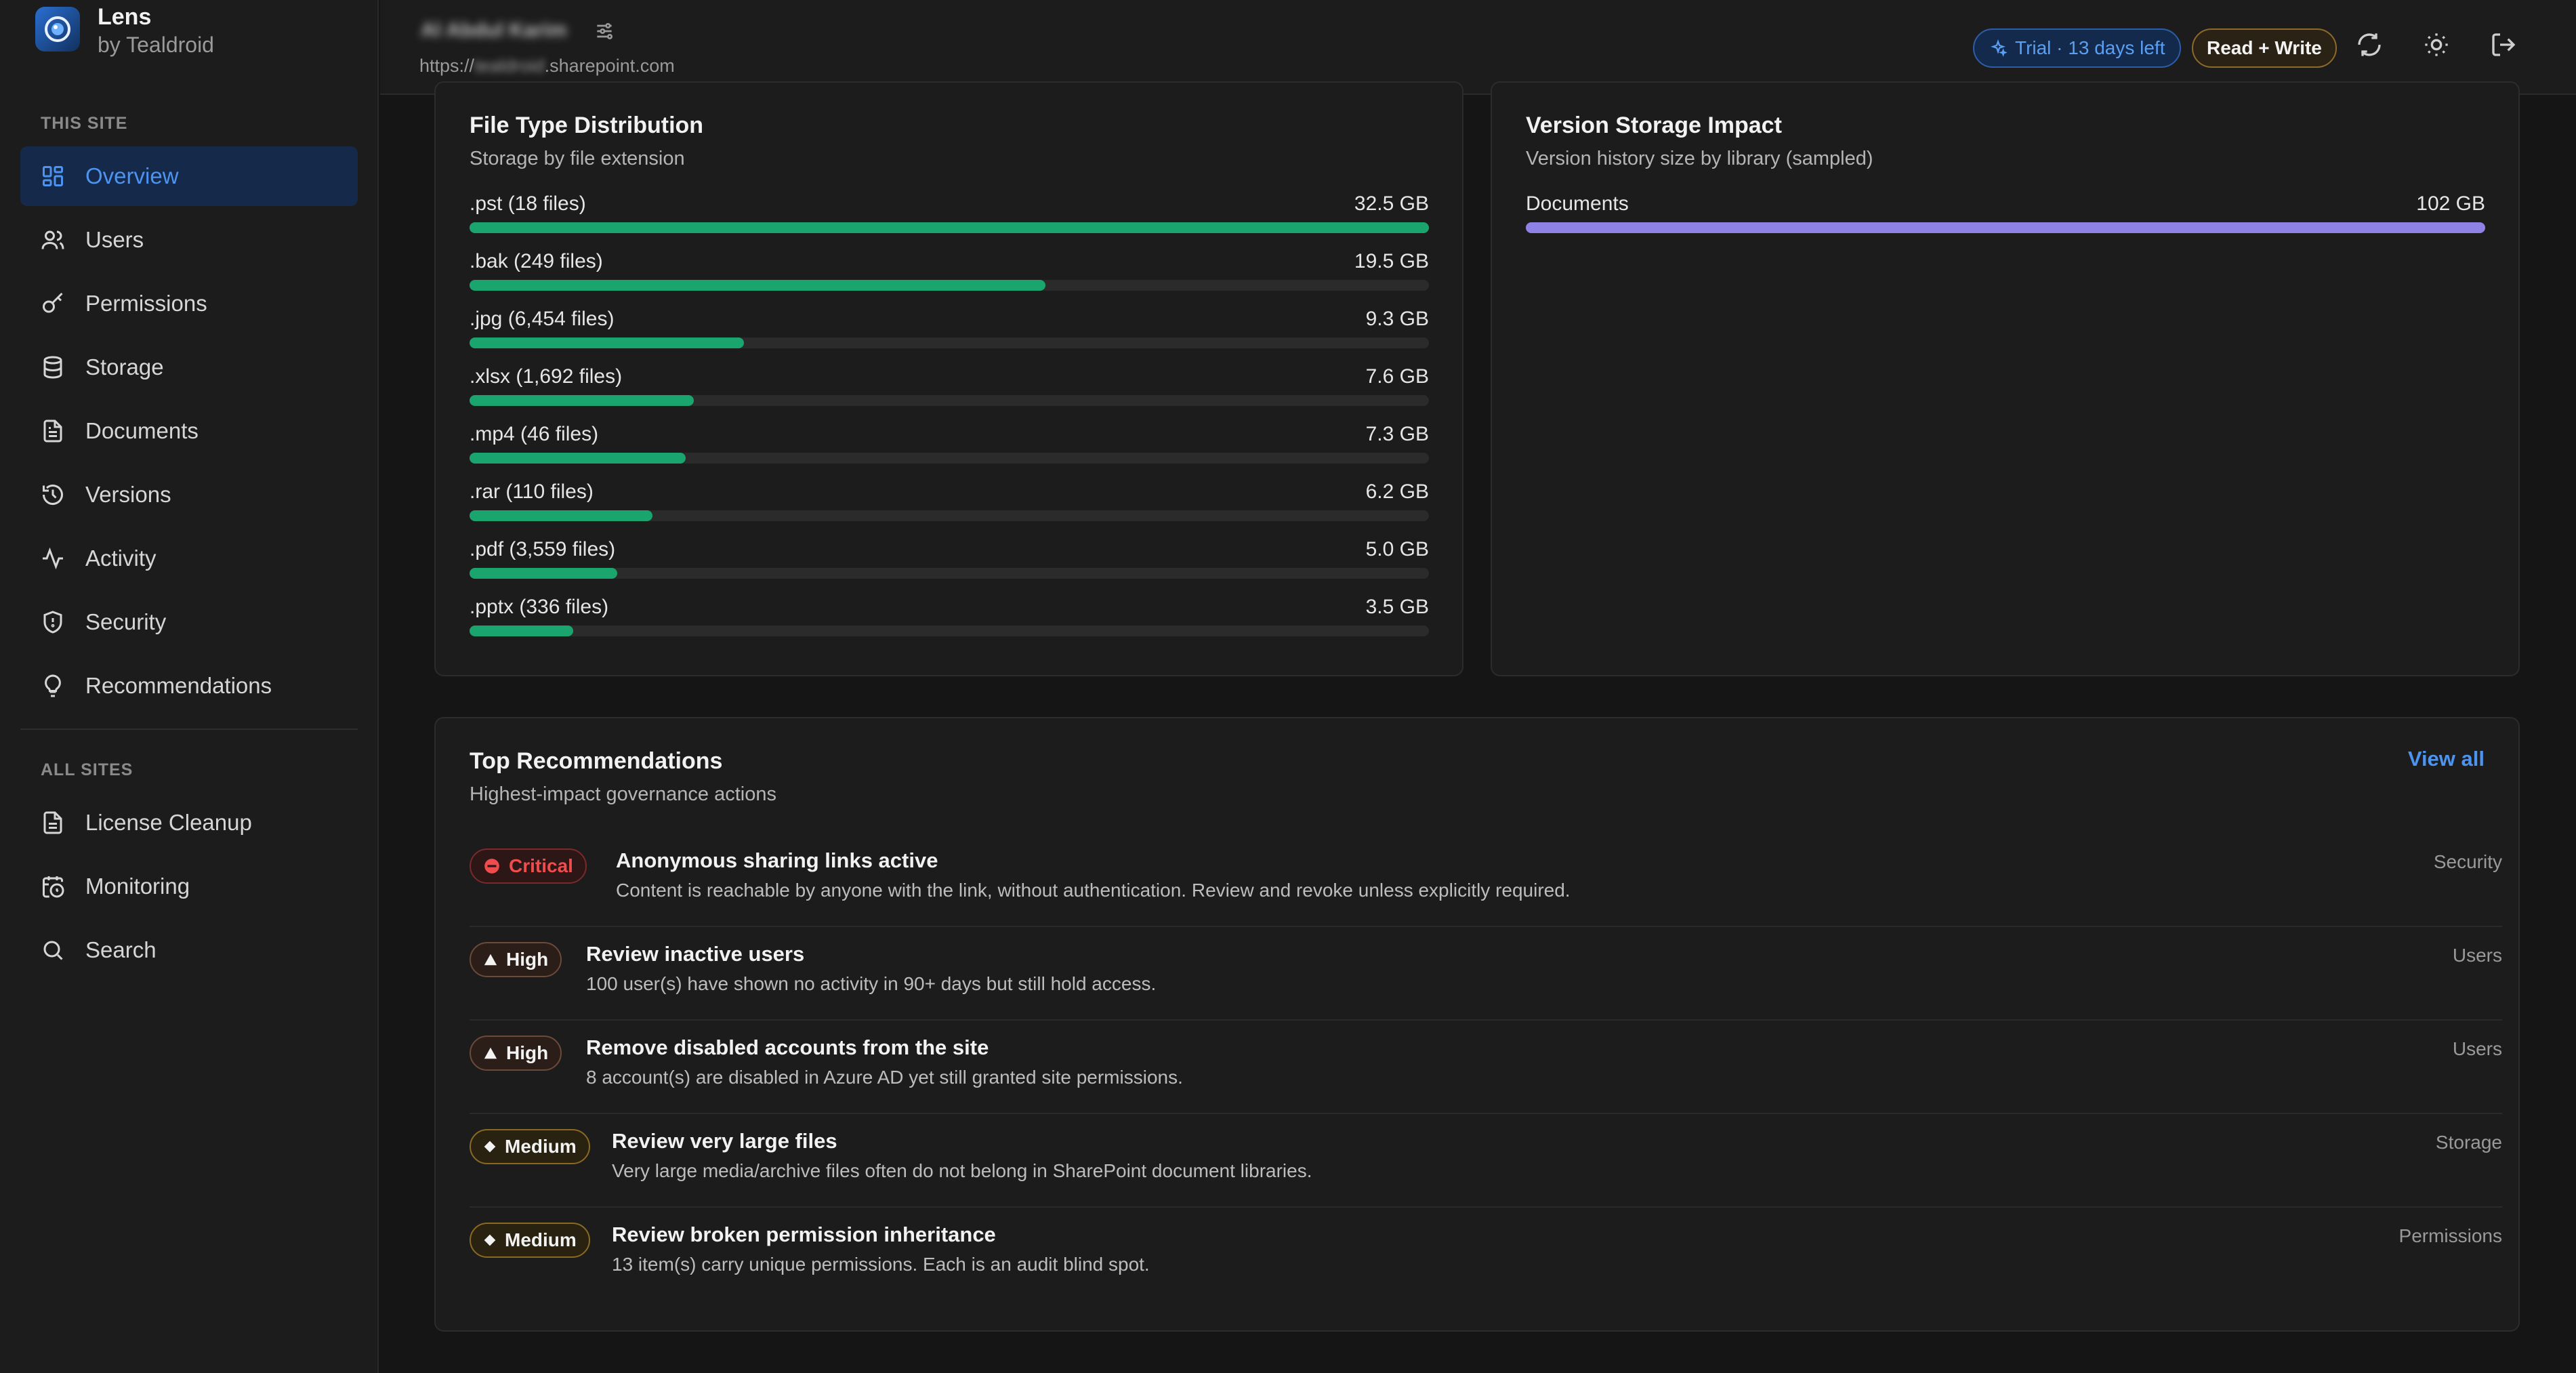 This screenshot has width=2576, height=1373. What do you see at coordinates (2436, 44) in the screenshot?
I see `sun-icon` at bounding box center [2436, 44].